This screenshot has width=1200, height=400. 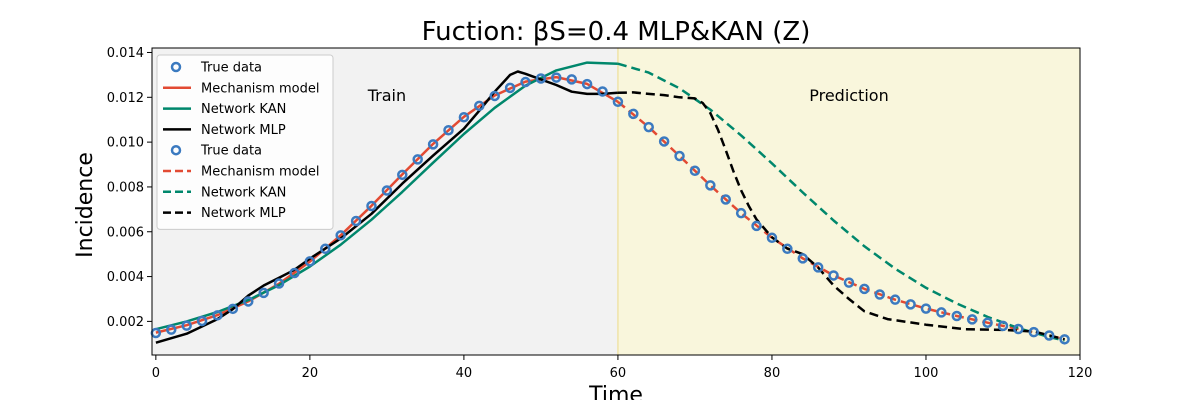 I want to click on chart-title: Fuction: βS=0.4 MLP&KAN (Z), so click(x=616, y=32).